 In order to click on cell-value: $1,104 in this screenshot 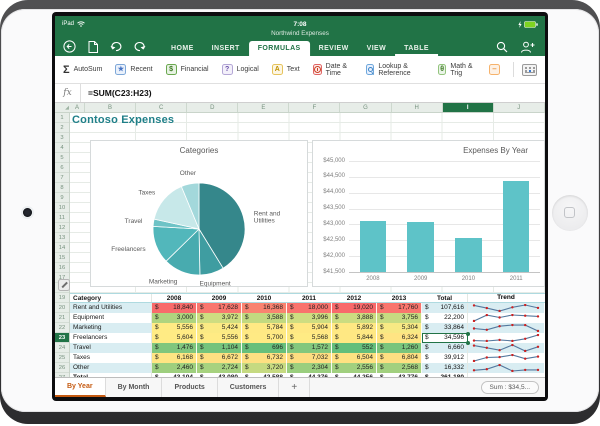, I will do `click(219, 348)`.